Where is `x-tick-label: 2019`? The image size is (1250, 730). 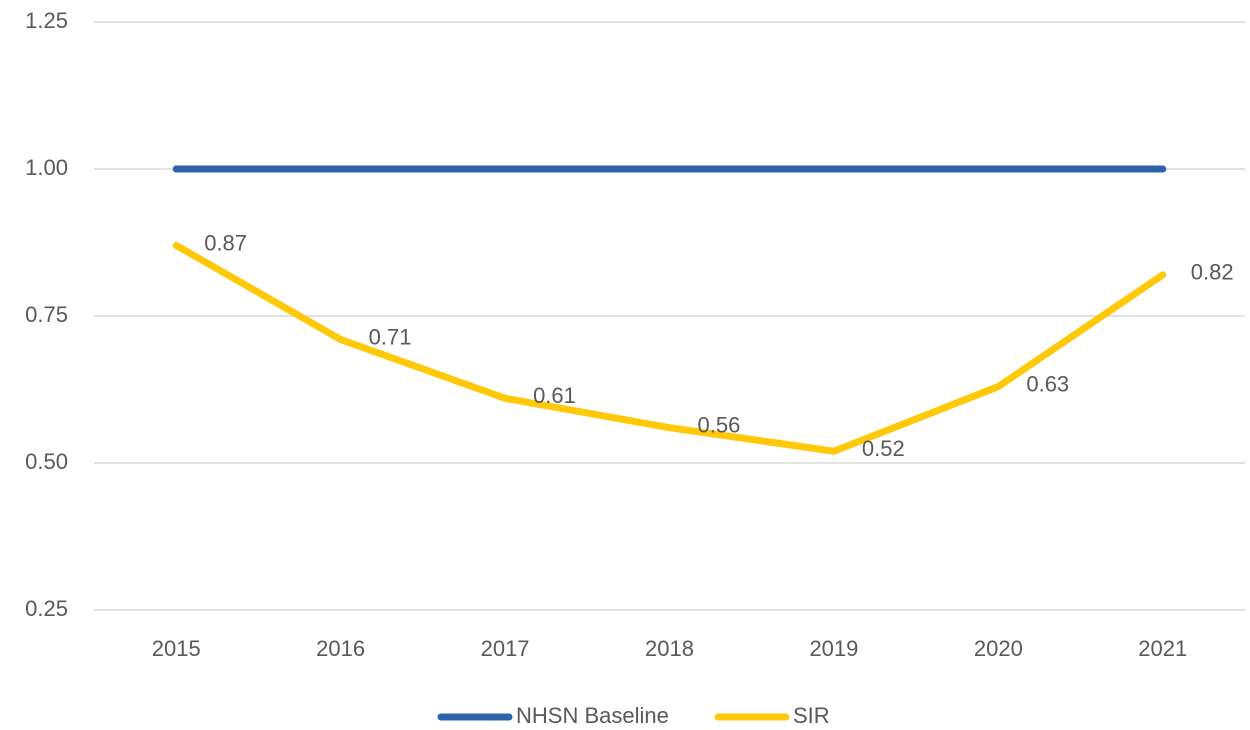
x-tick-label: 2019 is located at coordinates (833, 648).